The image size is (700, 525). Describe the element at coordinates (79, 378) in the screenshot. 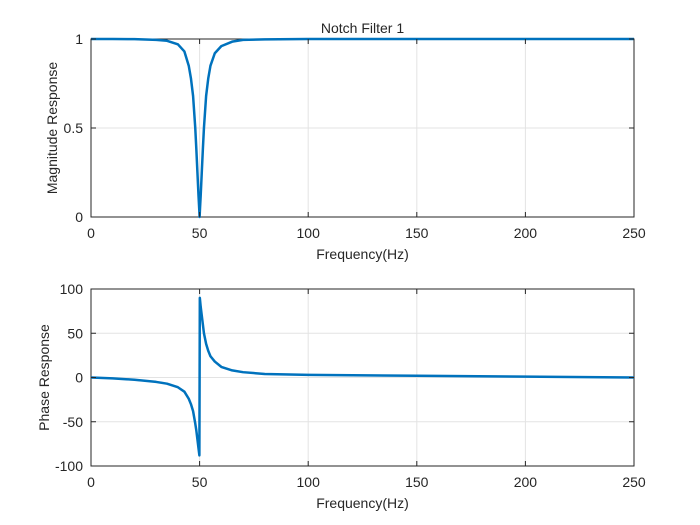

I see `phase-y-tick-label: 0` at that location.